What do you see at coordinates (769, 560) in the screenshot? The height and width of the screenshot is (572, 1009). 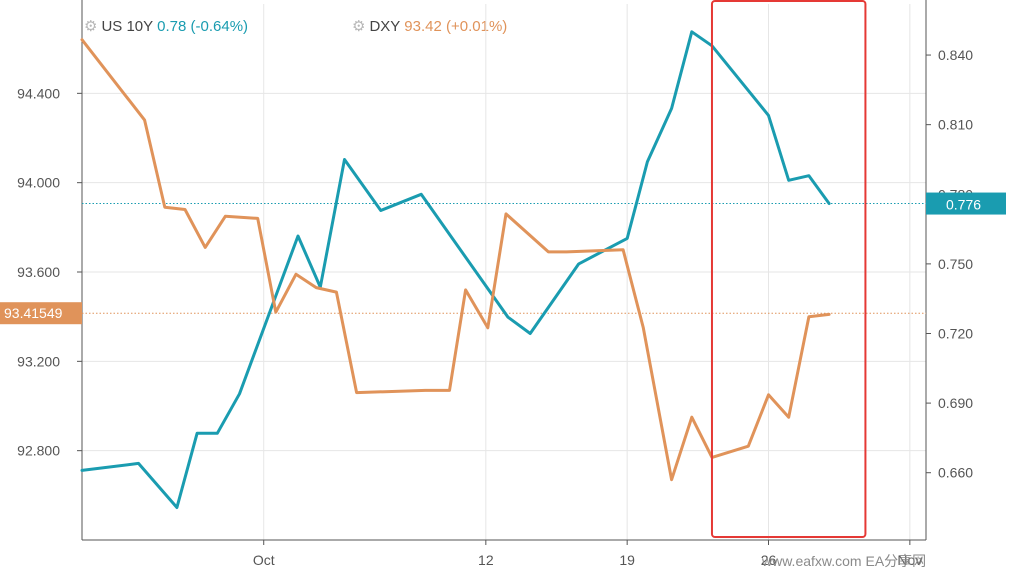 I see `x-tick-label: 26` at bounding box center [769, 560].